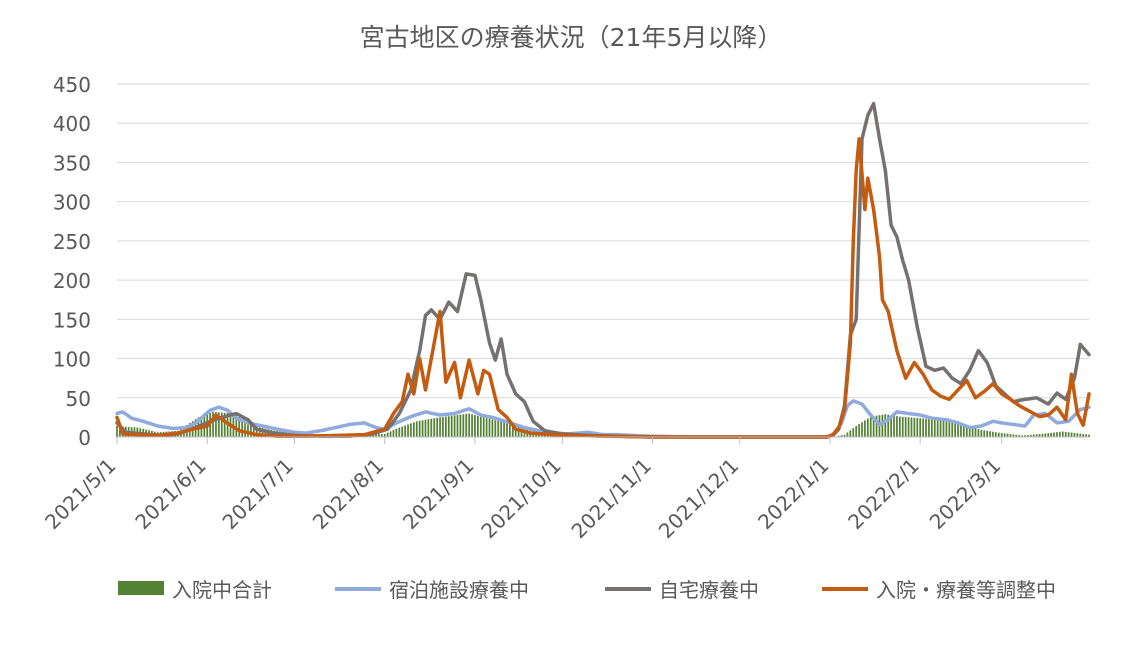  What do you see at coordinates (611, 498) in the screenshot?
I see `x-tick-label: 2021/11/1` at bounding box center [611, 498].